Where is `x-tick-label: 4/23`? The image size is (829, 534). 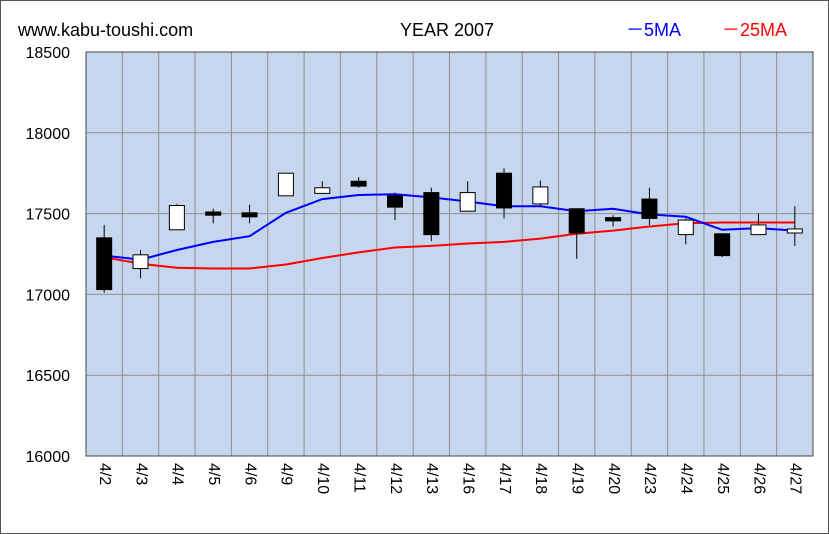 x-tick-label: 4/23 is located at coordinates (649, 478).